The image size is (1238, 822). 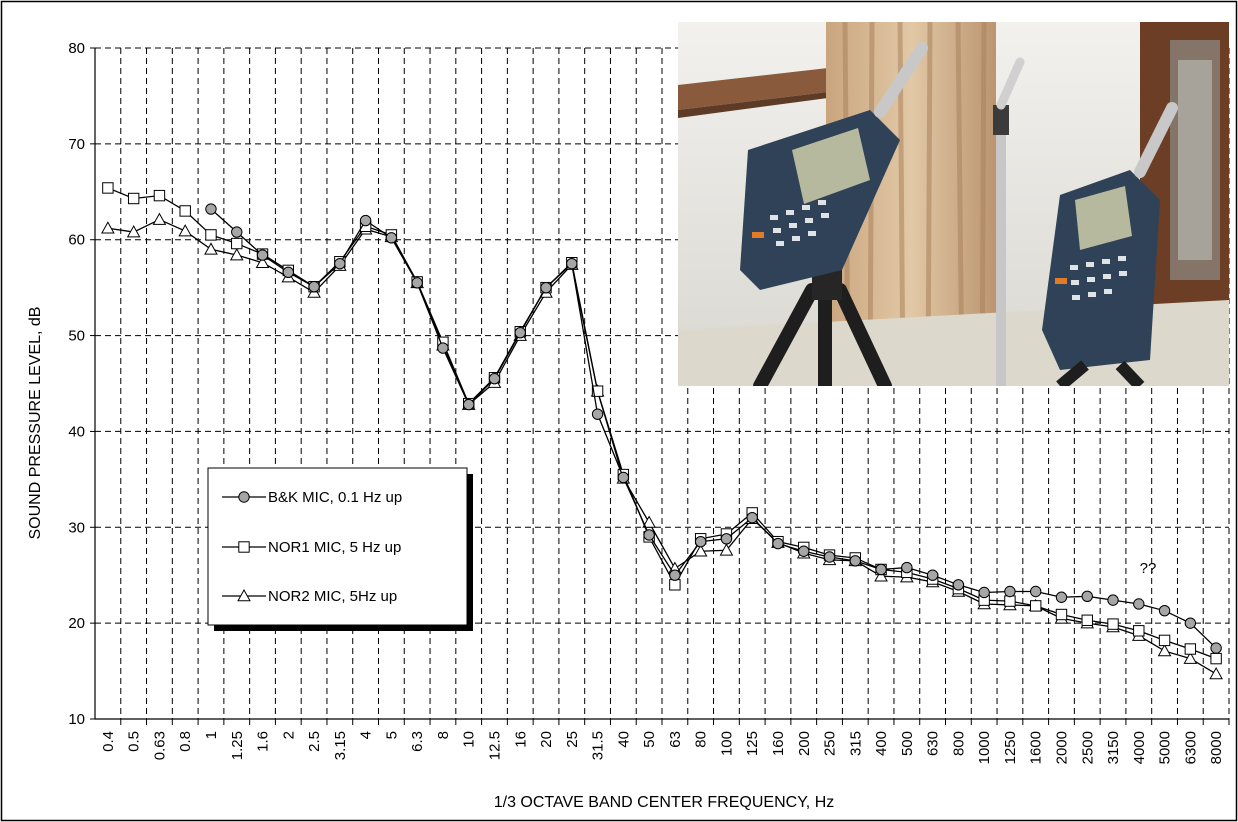 I want to click on y-tick-label: 80, so click(x=76, y=48).